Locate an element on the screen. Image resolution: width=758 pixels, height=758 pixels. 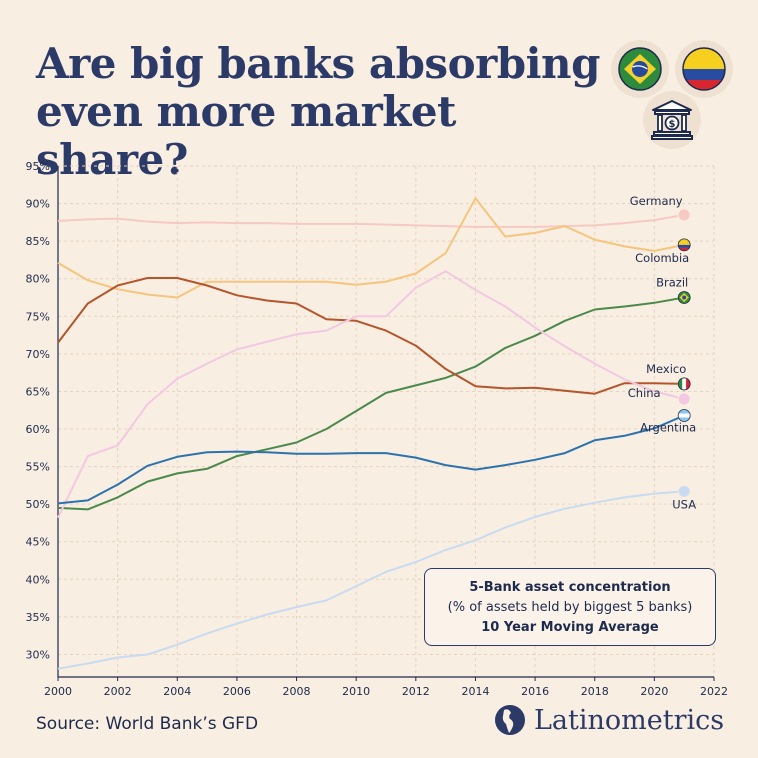
y-tick-label: 55% is located at coordinates (38, 467).